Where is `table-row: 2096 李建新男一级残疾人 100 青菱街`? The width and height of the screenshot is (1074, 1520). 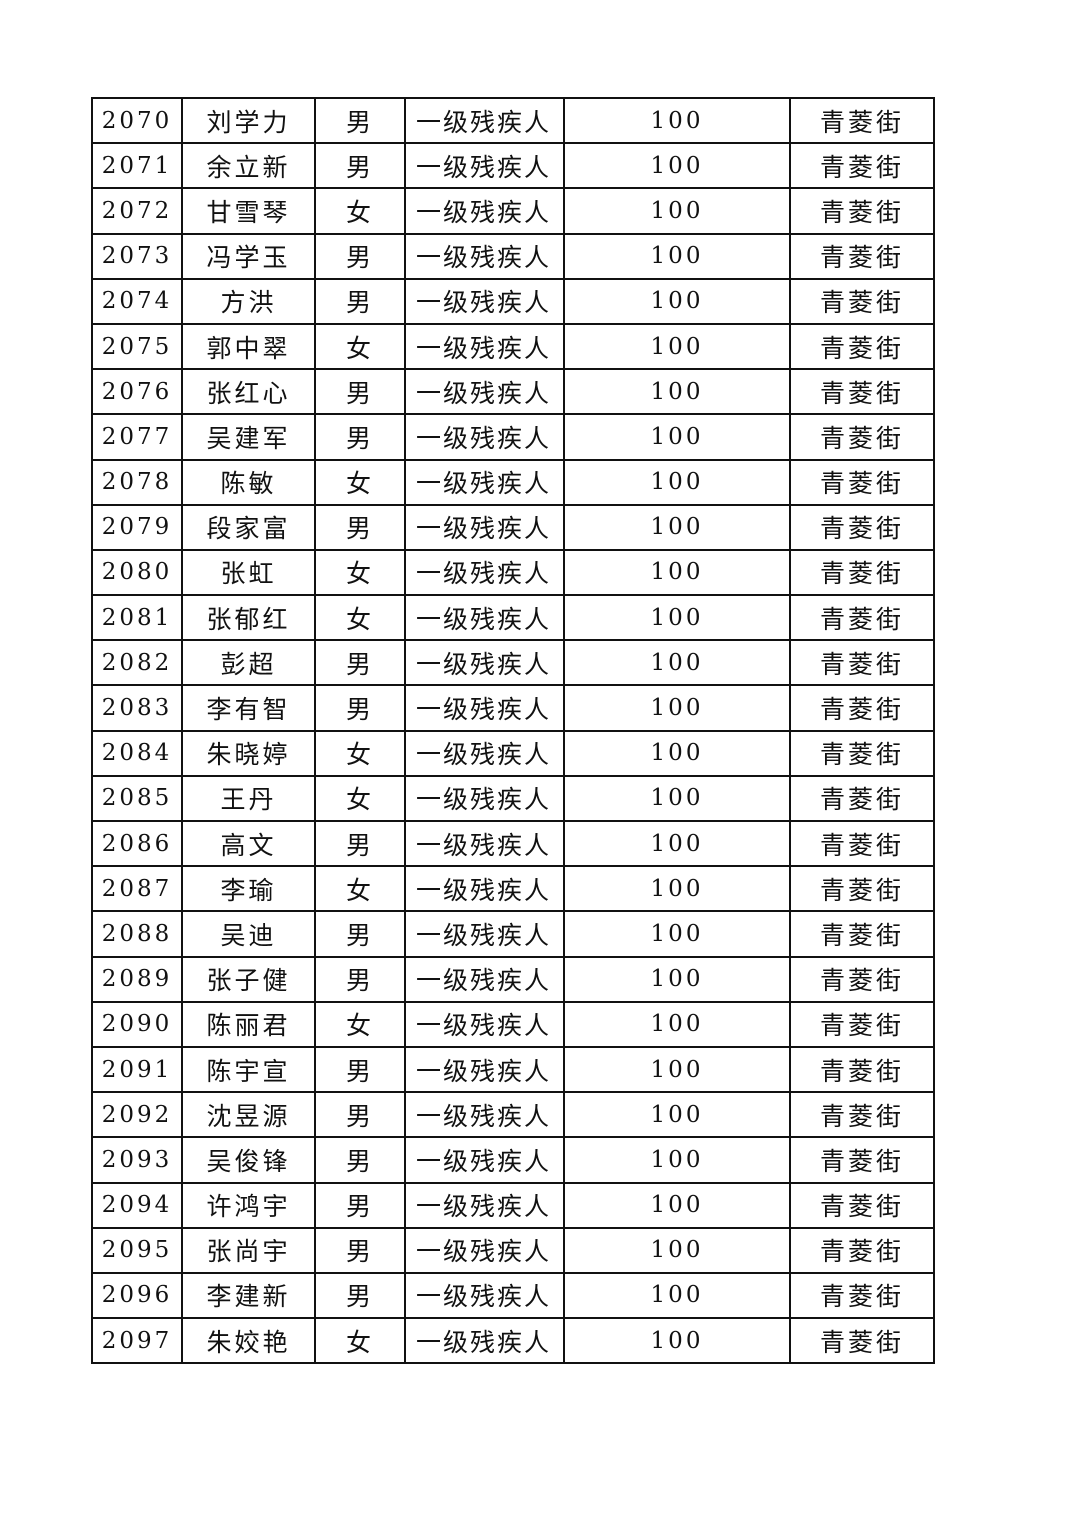 table-row: 2096 李建新男一级残疾人 100 青菱街 is located at coordinates (513, 1295).